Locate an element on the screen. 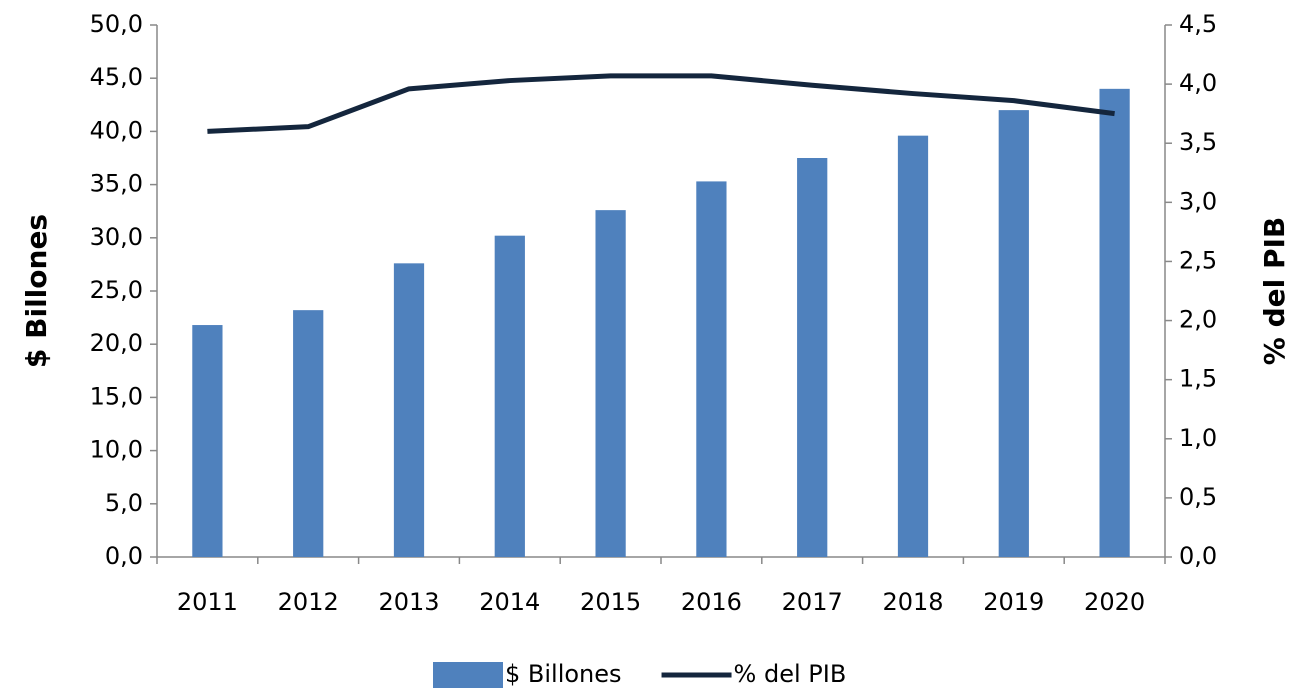 Image resolution: width=1295 pixels, height=689 pixels. x-tick-label: 2020 is located at coordinates (1114, 602).